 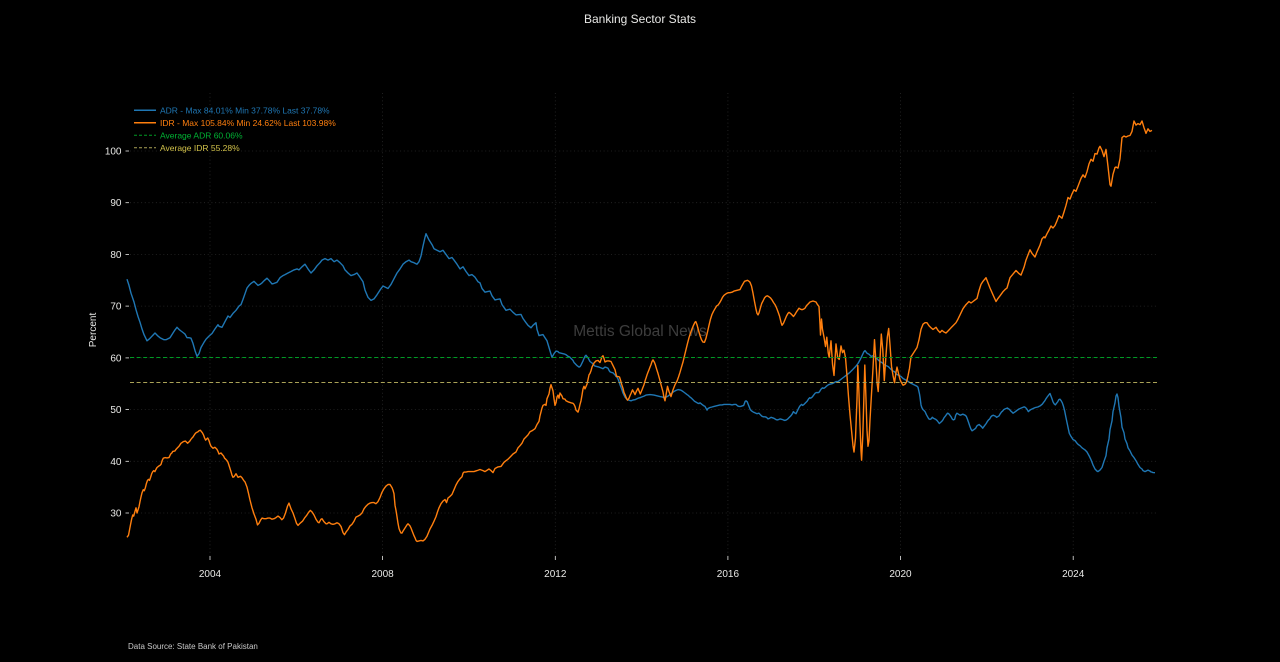 I want to click on svg-text: 90, so click(x=116, y=203).